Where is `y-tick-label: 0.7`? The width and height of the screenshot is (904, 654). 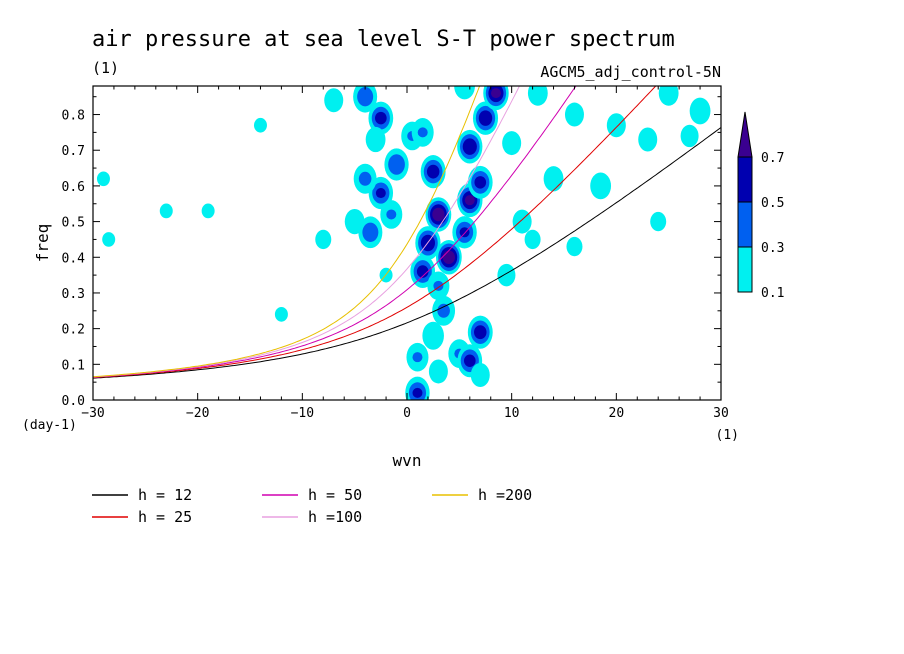
y-tick-label: 0.7 is located at coordinates (73, 151).